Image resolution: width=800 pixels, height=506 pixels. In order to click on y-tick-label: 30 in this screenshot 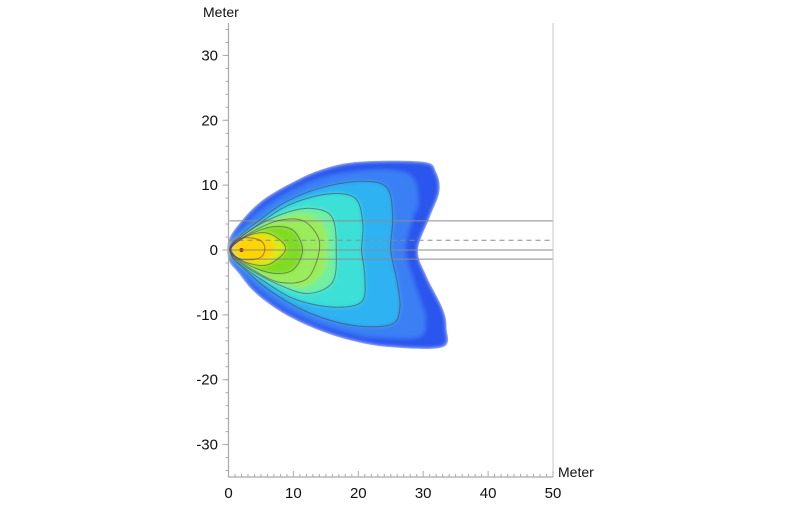, I will do `click(209, 55)`.